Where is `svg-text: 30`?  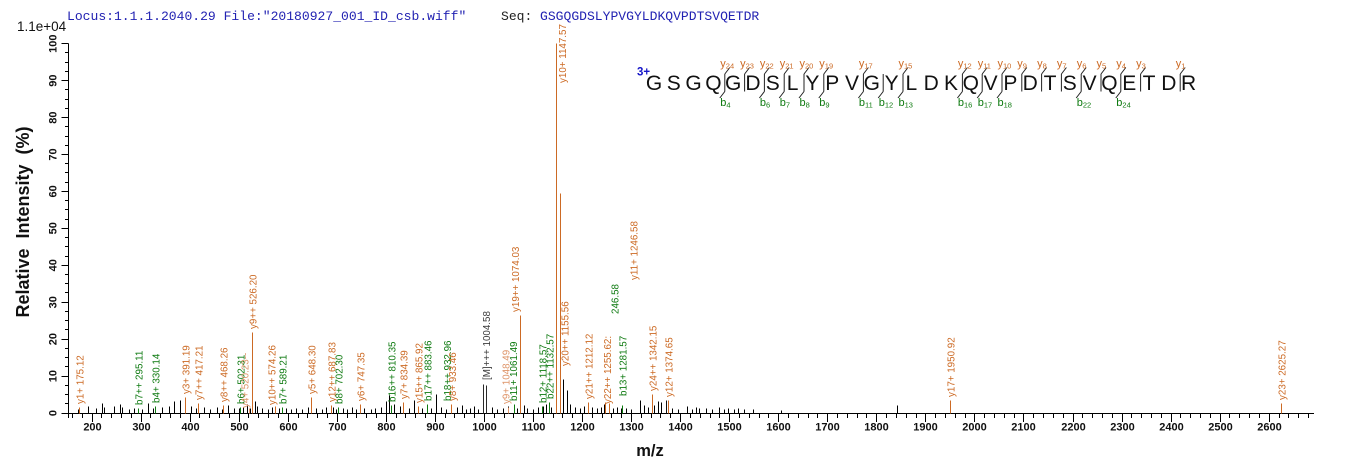
svg-text: 30 is located at coordinates (54, 302).